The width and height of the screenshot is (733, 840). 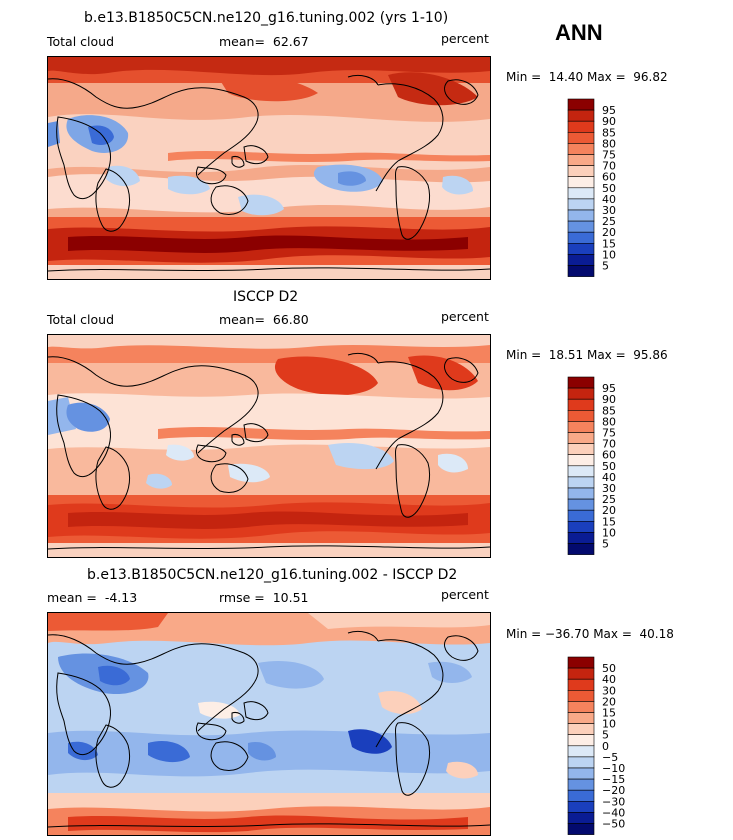 I want to click on panel-2-title: ISCCP D2, so click(x=266, y=297).